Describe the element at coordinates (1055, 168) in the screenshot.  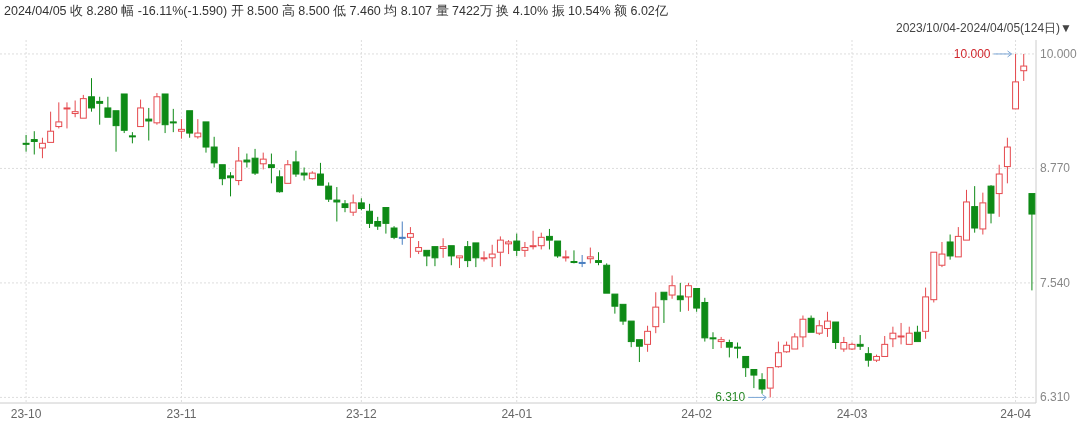
I see `y-tick-label: 8.770` at that location.